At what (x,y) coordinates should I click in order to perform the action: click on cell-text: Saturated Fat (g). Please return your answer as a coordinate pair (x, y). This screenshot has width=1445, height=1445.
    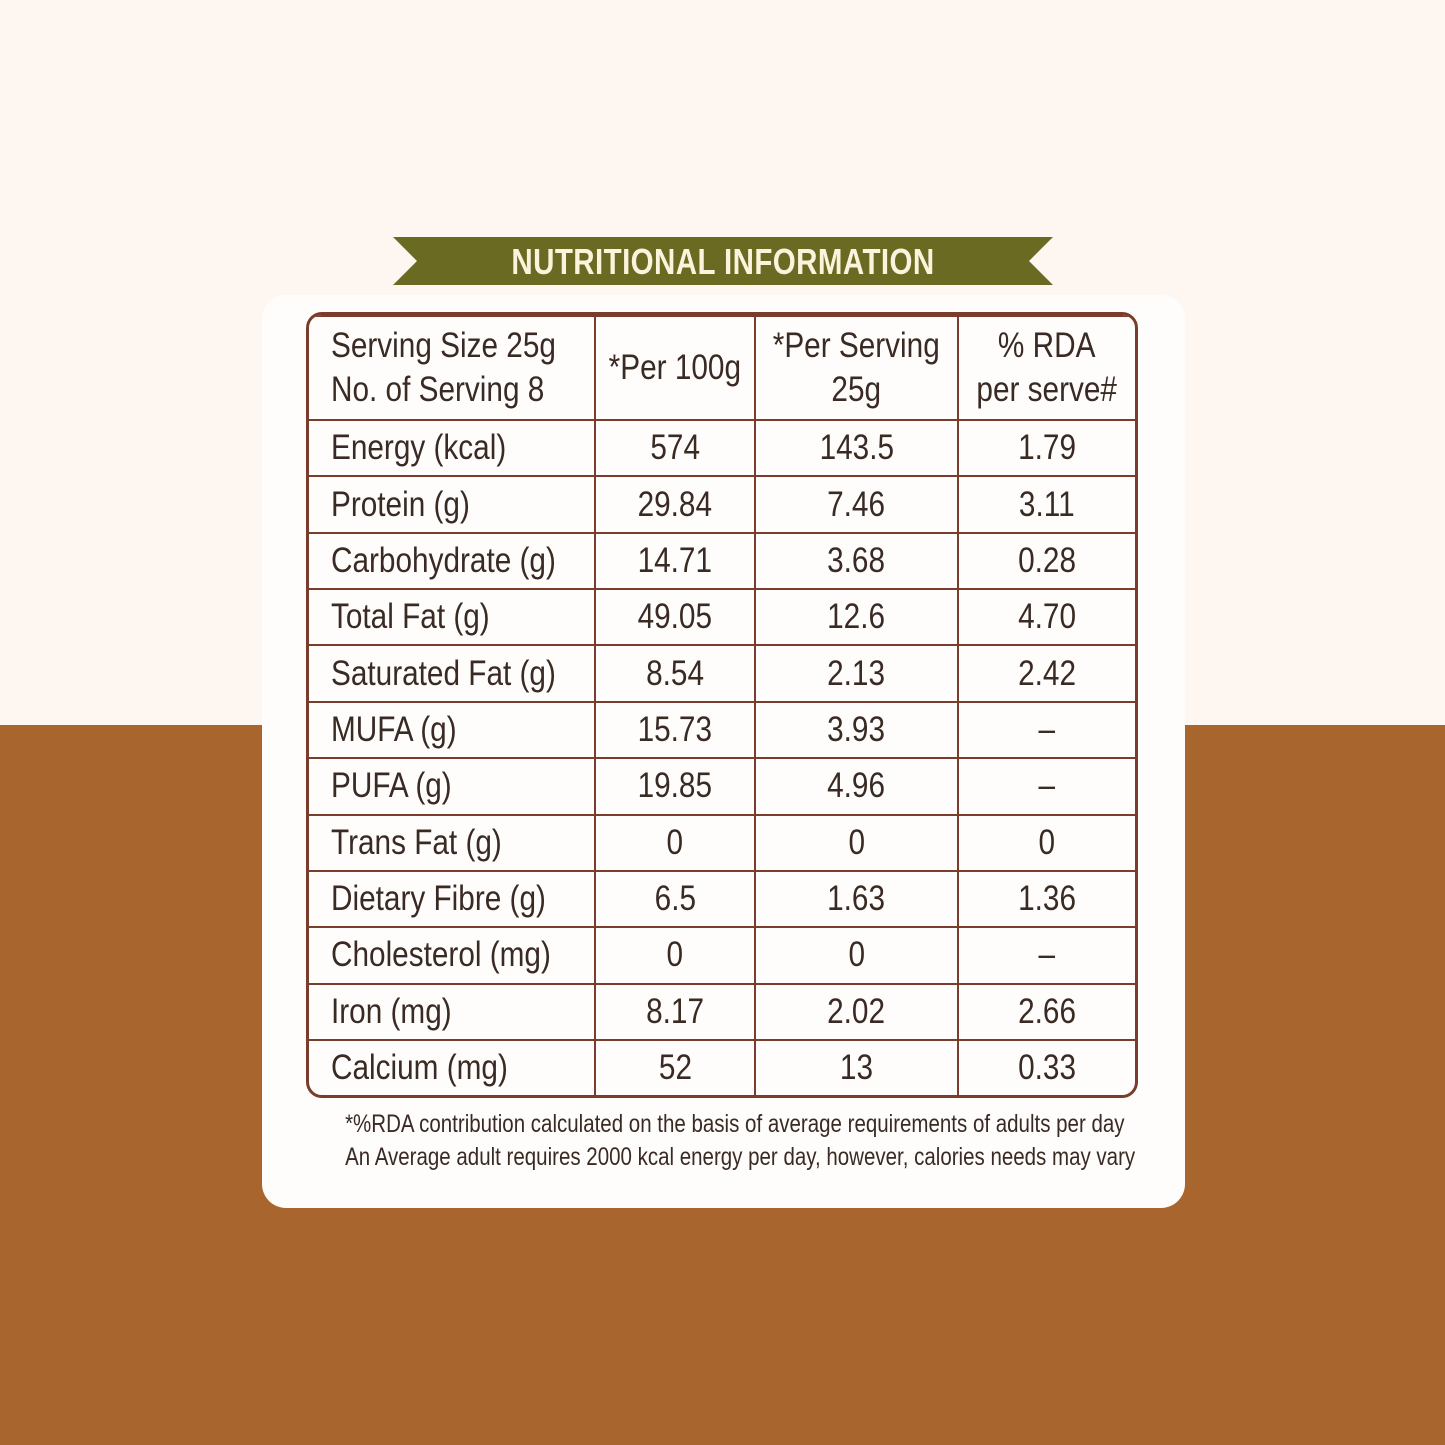
    Looking at the image, I should click on (443, 673).